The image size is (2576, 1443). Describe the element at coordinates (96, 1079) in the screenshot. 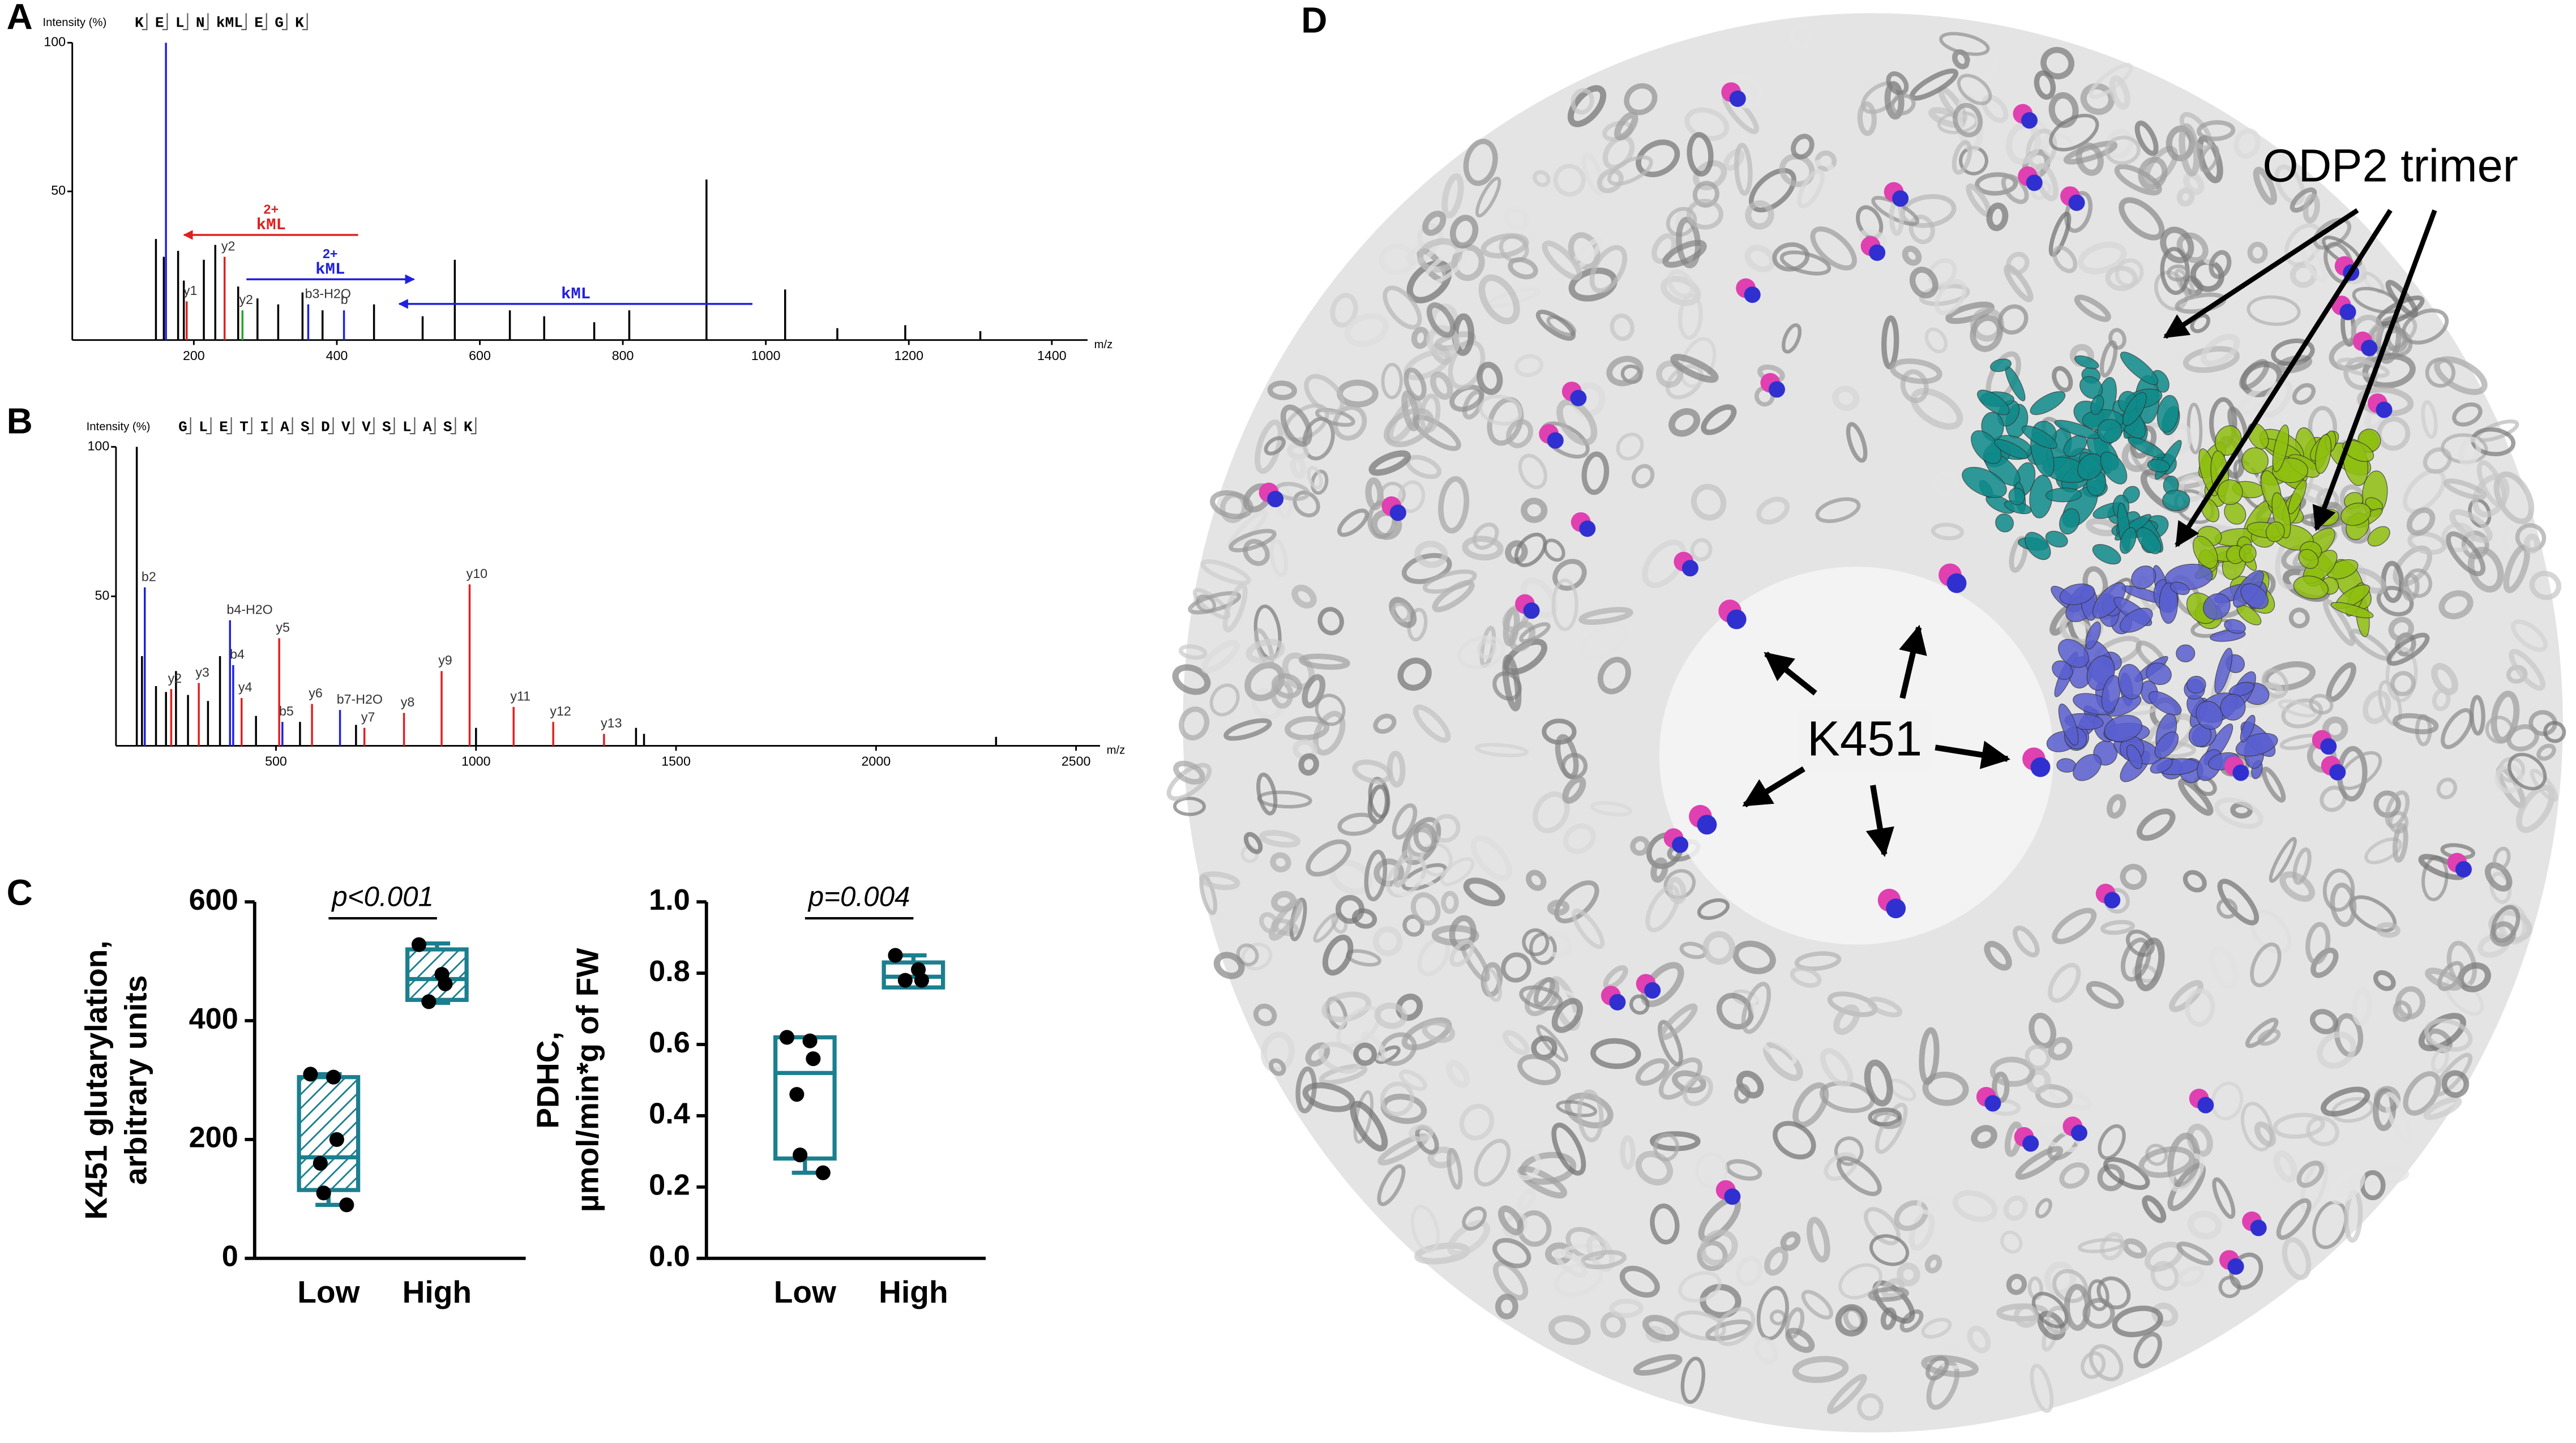

I see `y-axis-label: K451 glutarylation,` at that location.